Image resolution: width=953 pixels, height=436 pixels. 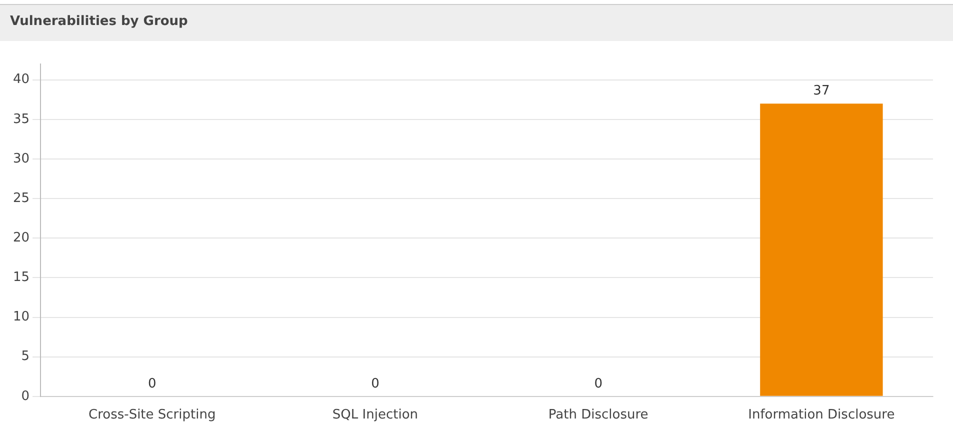 What do you see at coordinates (21, 238) in the screenshot?
I see `y-tick-label: 20` at bounding box center [21, 238].